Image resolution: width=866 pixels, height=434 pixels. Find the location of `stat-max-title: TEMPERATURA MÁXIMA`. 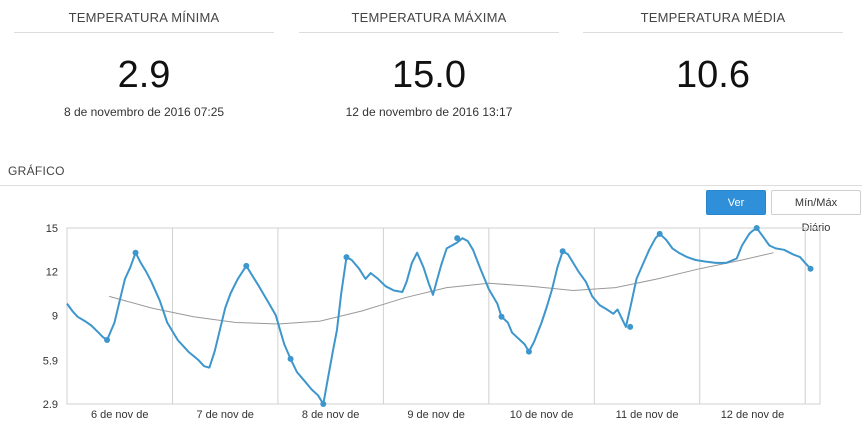

stat-max-title: TEMPERATURA MÁXIMA is located at coordinates (429, 17).